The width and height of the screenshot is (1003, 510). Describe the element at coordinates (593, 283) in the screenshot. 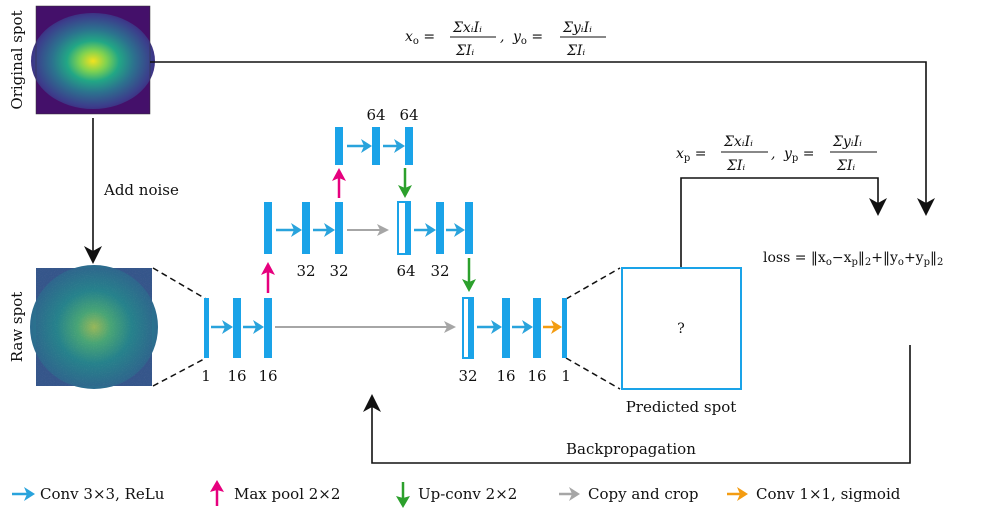

I see `output-dashed-top` at that location.